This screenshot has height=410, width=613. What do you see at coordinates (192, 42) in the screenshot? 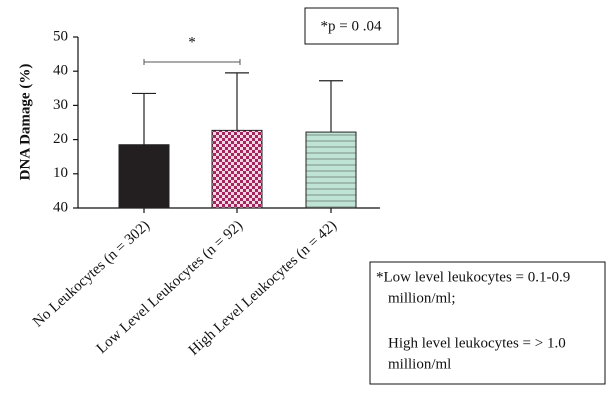
I see `significance-label: *` at bounding box center [192, 42].